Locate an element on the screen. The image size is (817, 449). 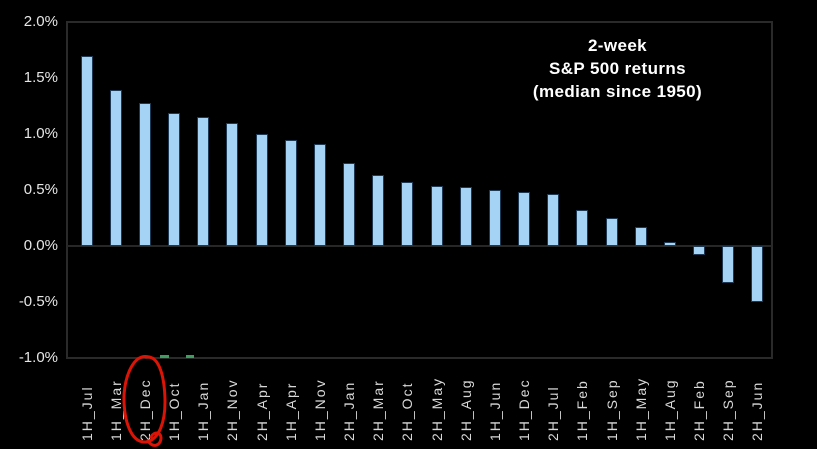
x-tick-label-2H_Jan: 2H_Jan is located at coordinates (349, 410).